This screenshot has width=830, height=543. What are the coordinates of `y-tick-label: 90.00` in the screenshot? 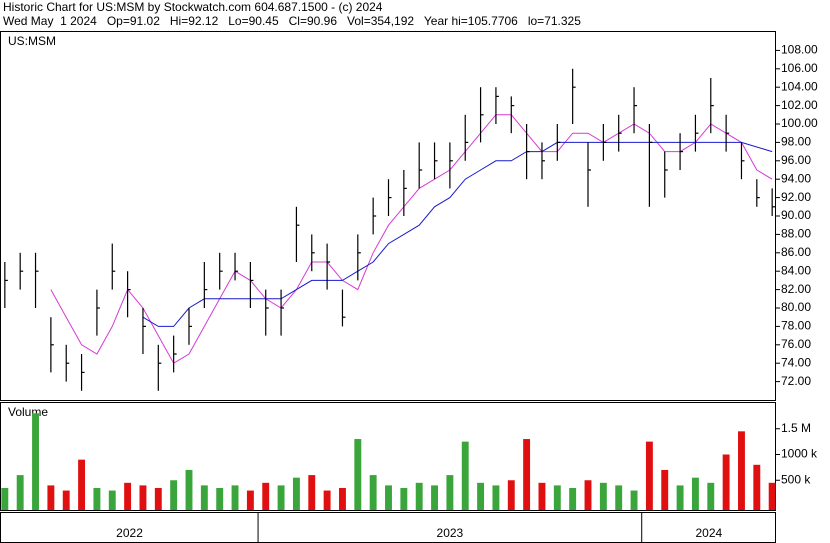 It's located at (796, 215).